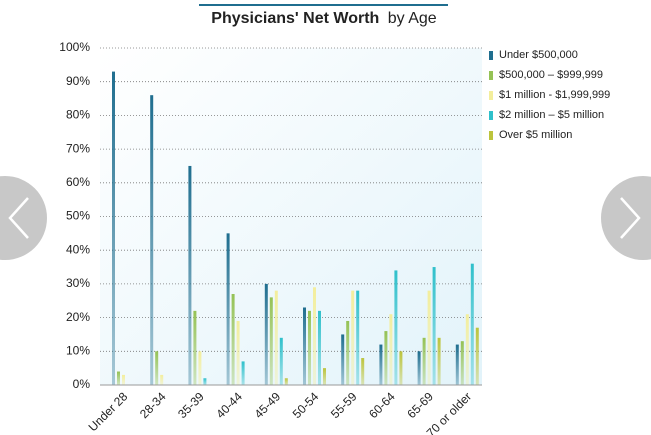 The image size is (651, 435). I want to click on x-tick-label: 55-59, so click(344, 405).